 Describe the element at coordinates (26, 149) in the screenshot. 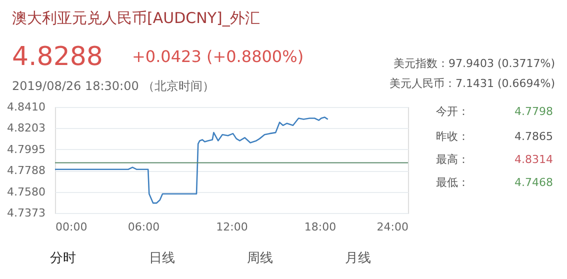

I see `y-tick-label: 4.7995` at that location.